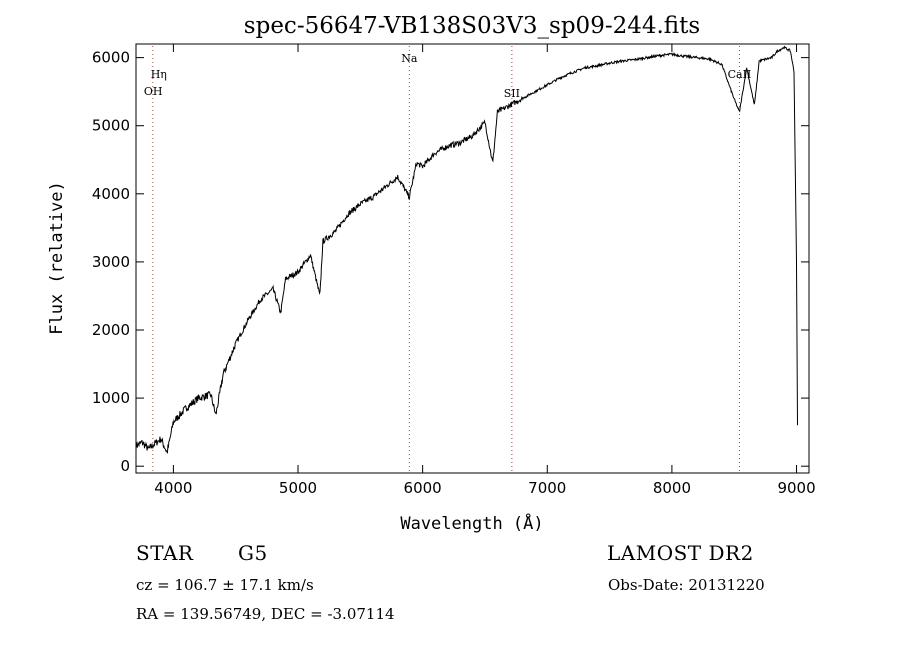  Describe the element at coordinates (512, 93) in the screenshot. I see `marker-label: SII` at that location.